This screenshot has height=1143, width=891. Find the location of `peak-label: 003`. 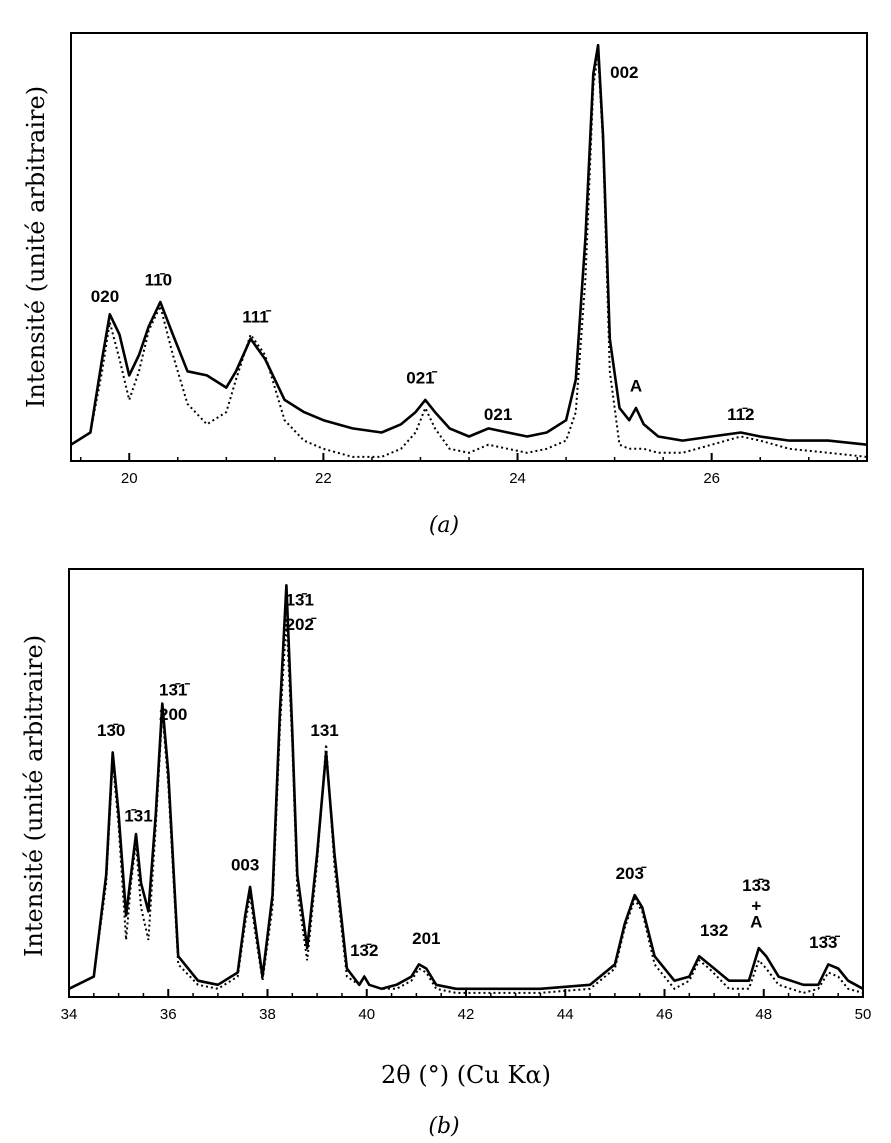

peak-label: 003 is located at coordinates (245, 865).